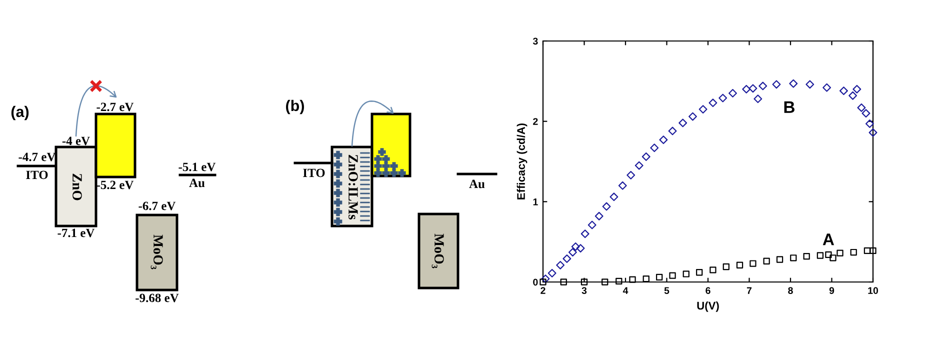  Describe the element at coordinates (535, 41) in the screenshot. I see `y-tick-label: 3` at that location.